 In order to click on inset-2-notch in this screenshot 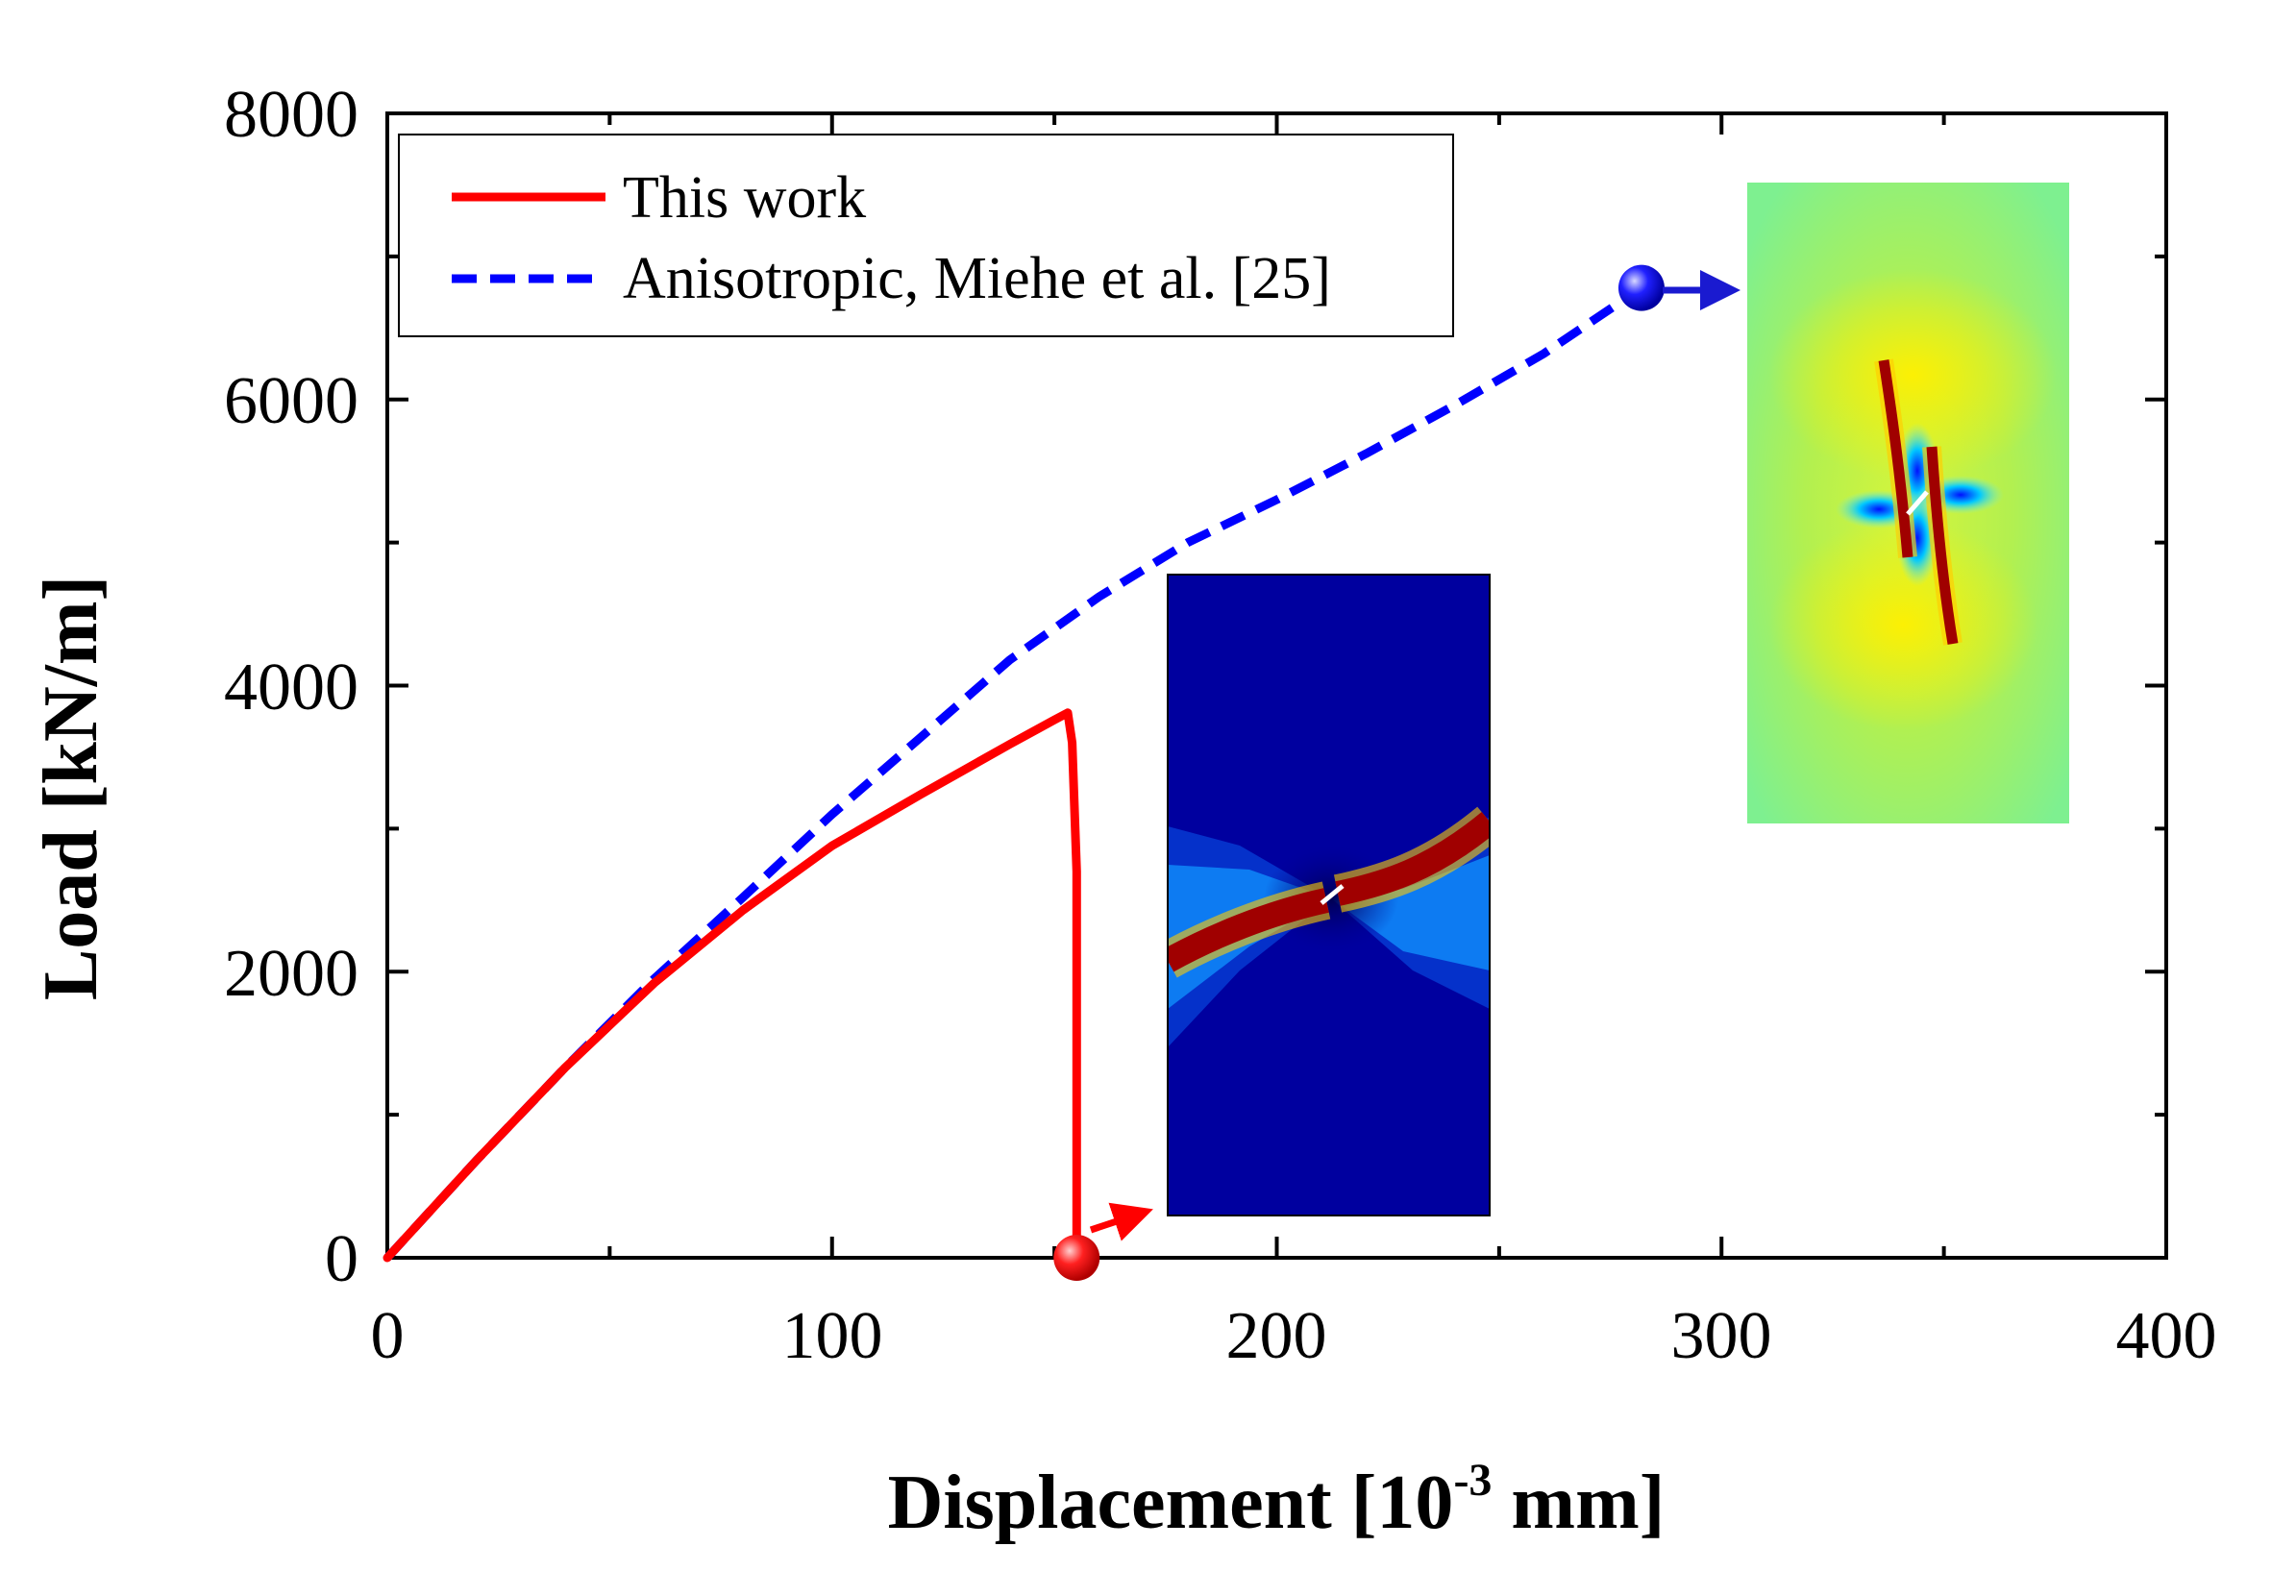, I will do `click(1918, 503)`.